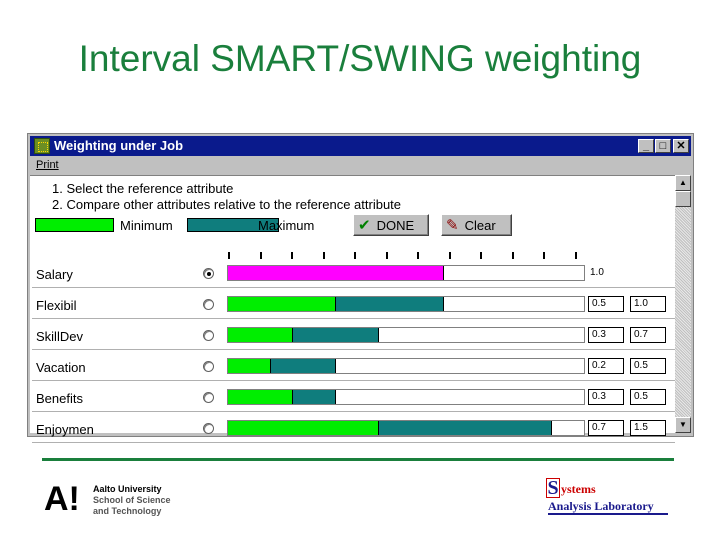 The height and width of the screenshot is (540, 720). Describe the element at coordinates (358, 459) in the screenshot. I see `footer-divider` at that location.